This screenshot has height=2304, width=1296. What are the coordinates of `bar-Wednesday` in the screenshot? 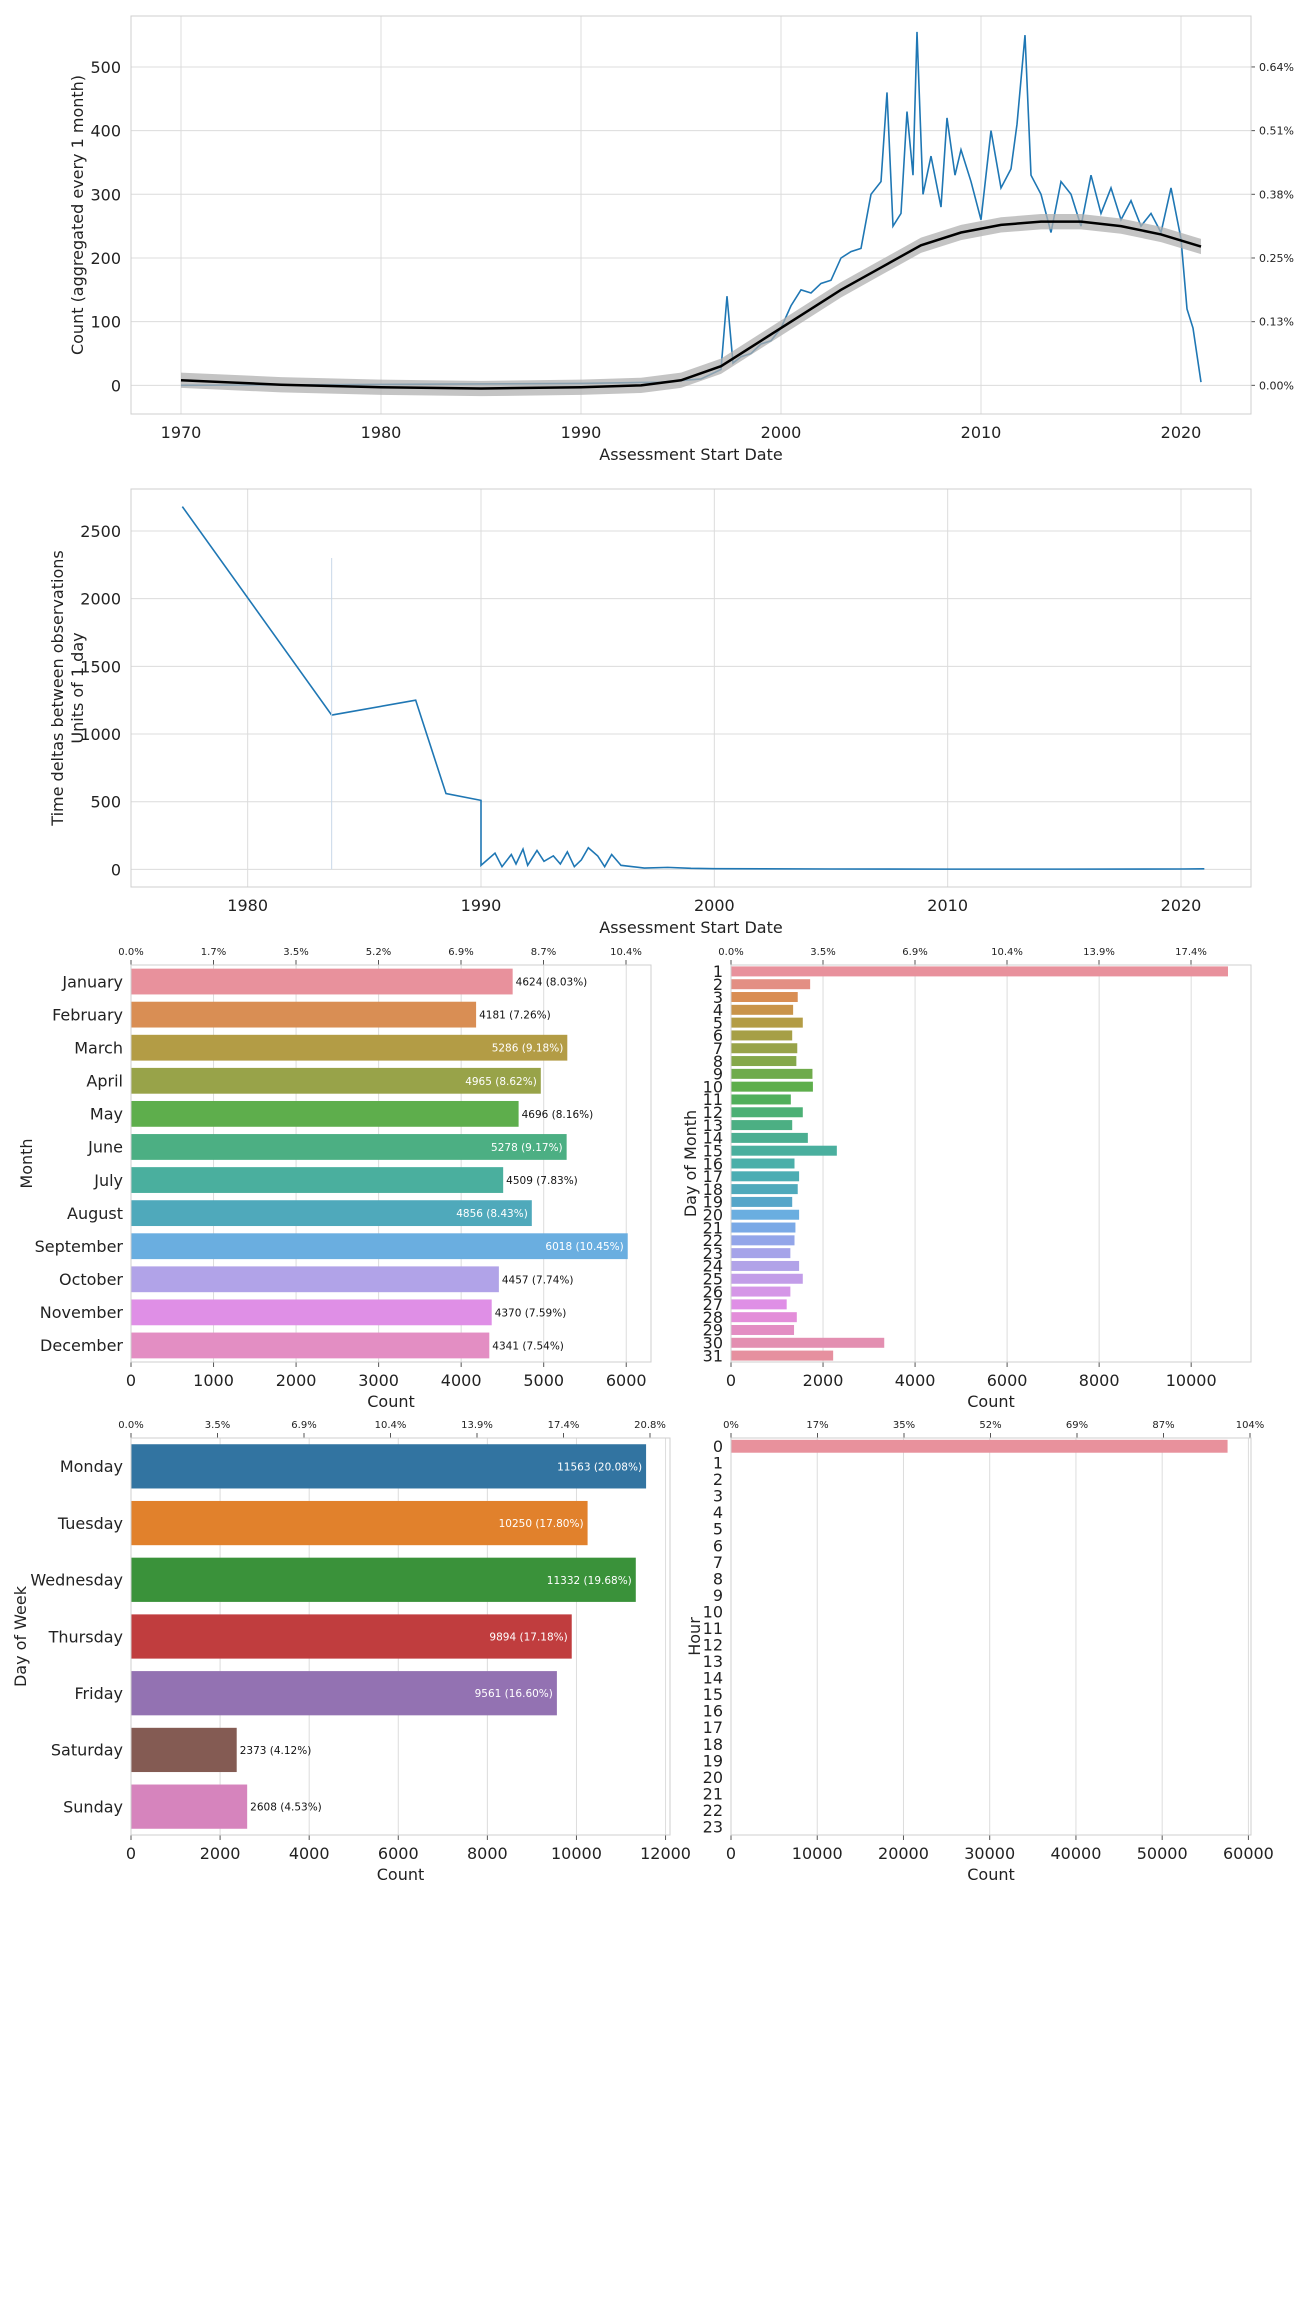 It's located at (383, 1579).